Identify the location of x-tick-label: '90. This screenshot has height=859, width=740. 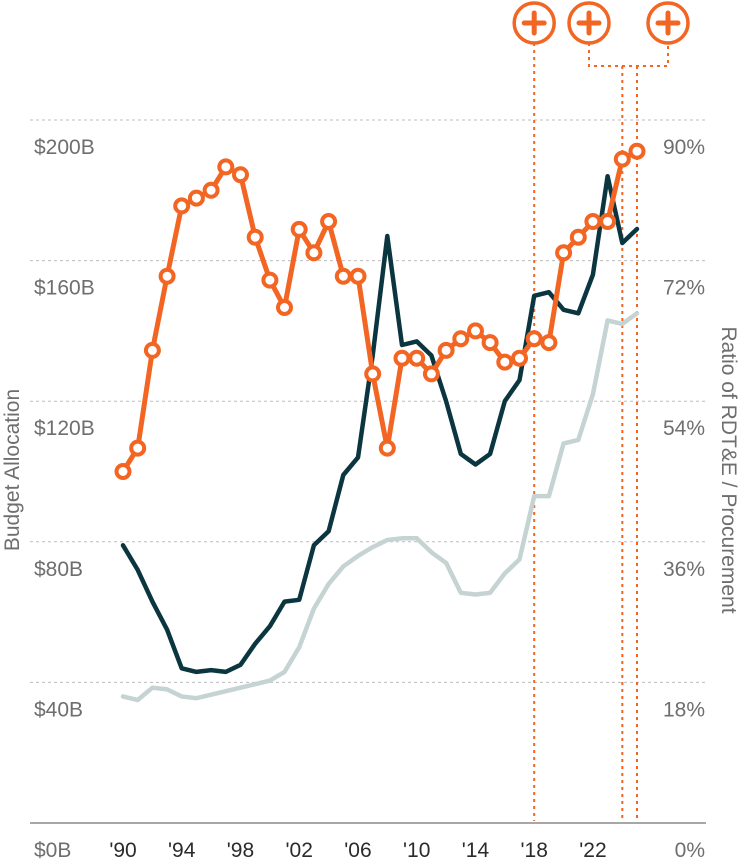
(122, 849).